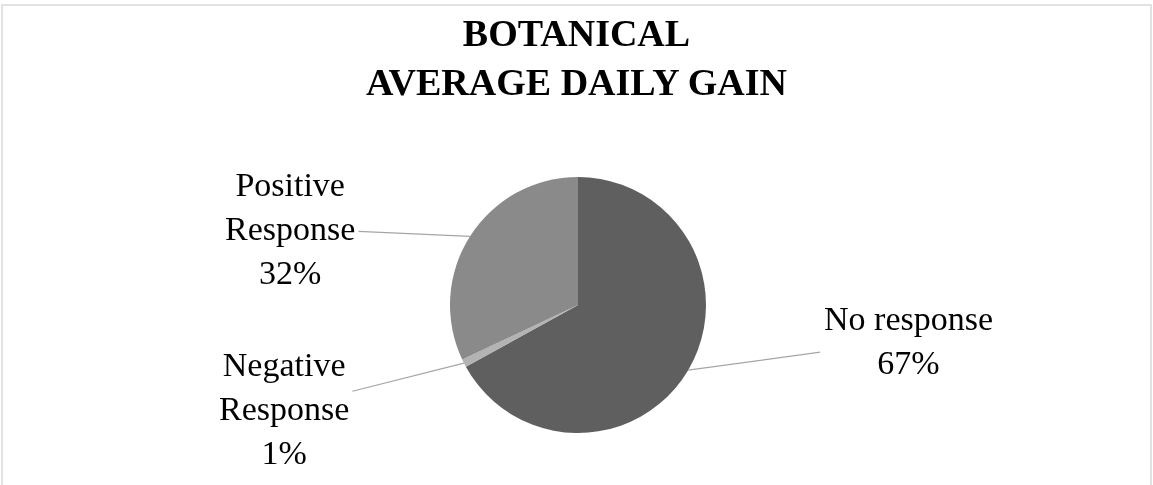 This screenshot has height=485, width=1153. I want to click on slice-label: Negative Response, so click(284, 387).